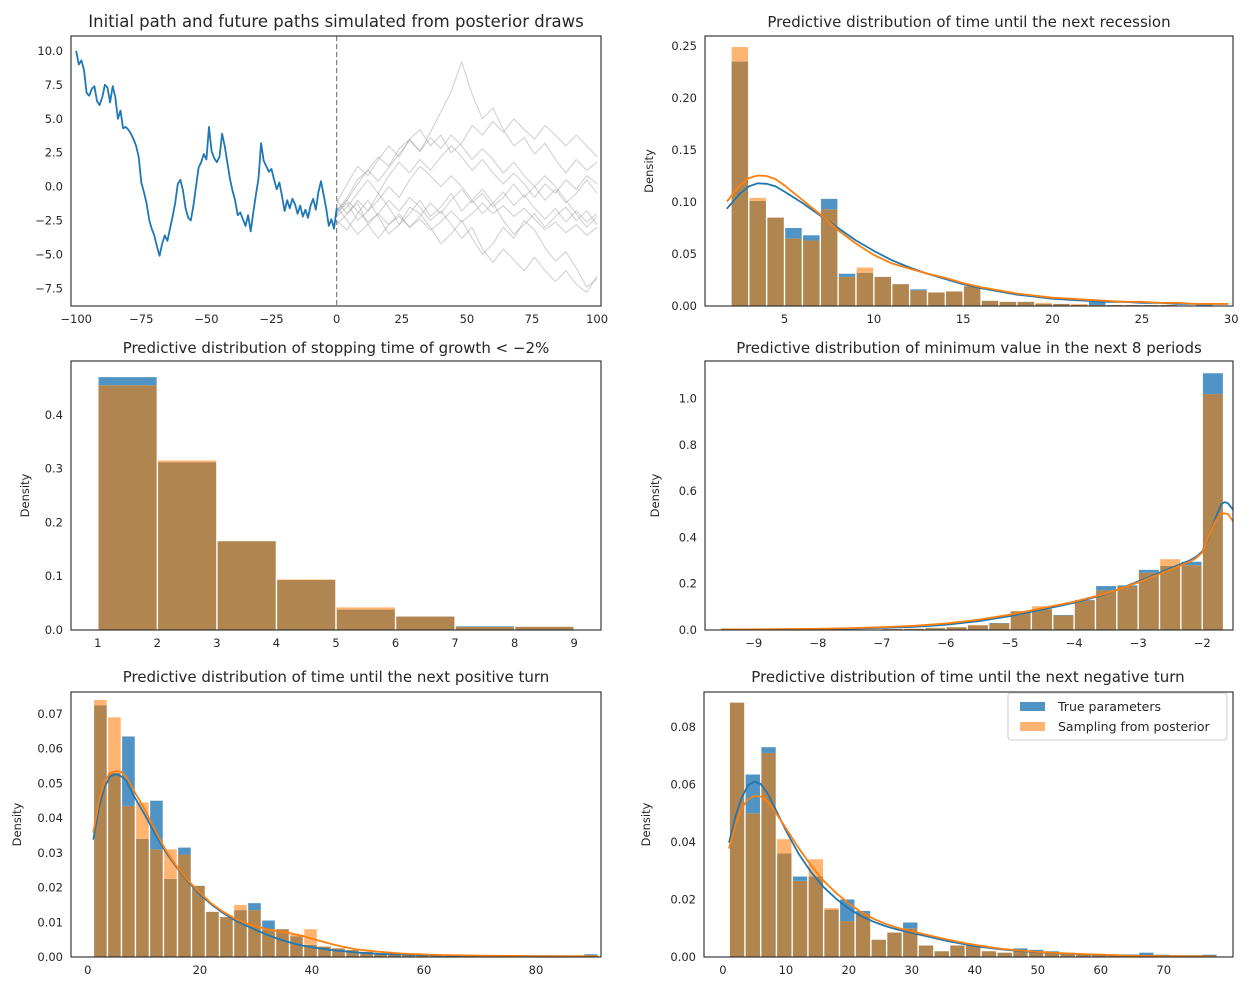 Image resolution: width=1259 pixels, height=992 pixels. I want to click on y-tick-label: 0.4, so click(54, 415).